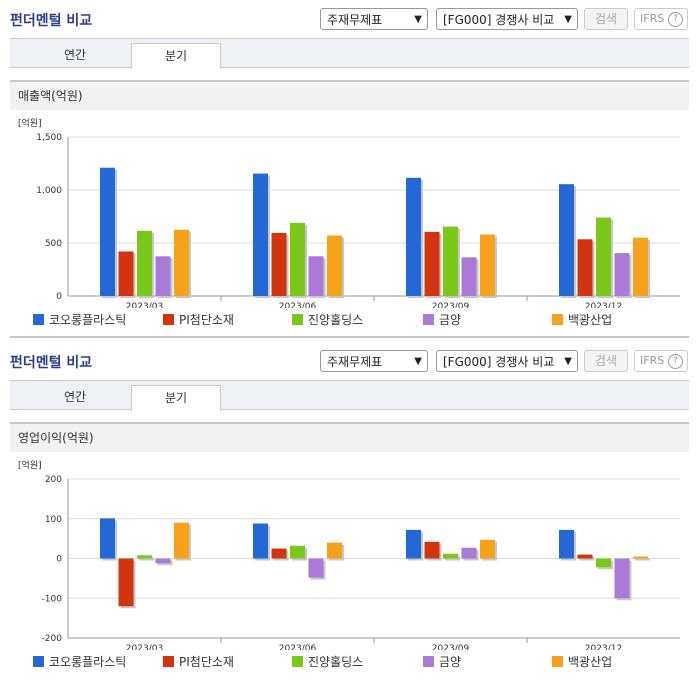 This screenshot has height=684, width=696. Describe the element at coordinates (53, 520) in the screenshot. I see `y-tick-label: 100` at that location.